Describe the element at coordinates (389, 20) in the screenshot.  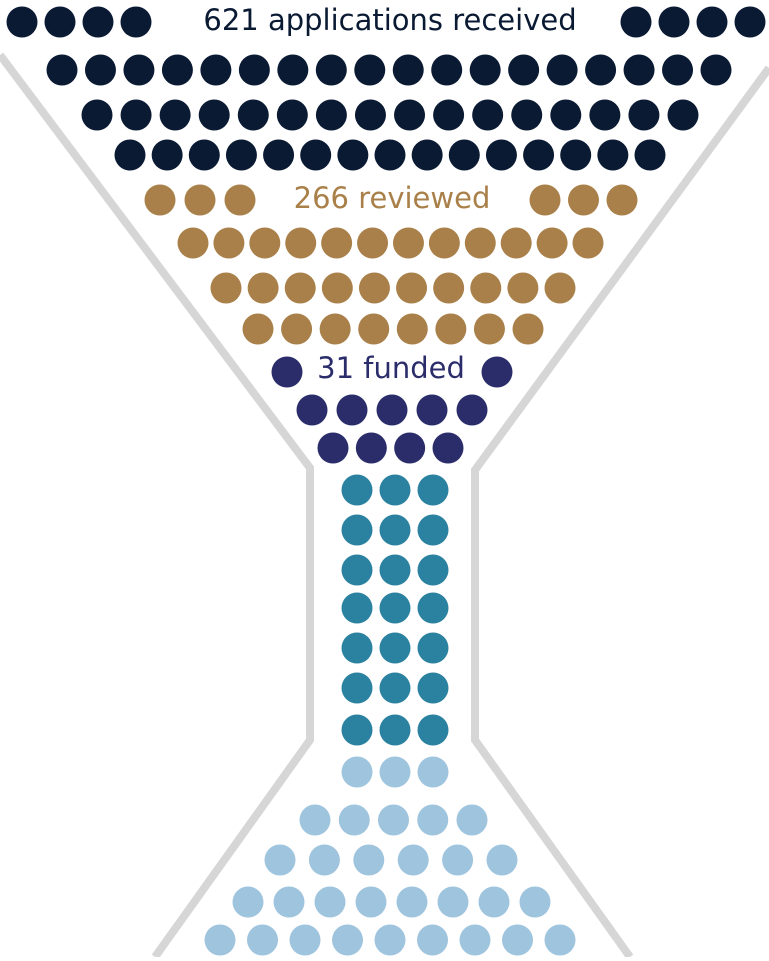
I see `stage-label: 621 applications received` at that location.